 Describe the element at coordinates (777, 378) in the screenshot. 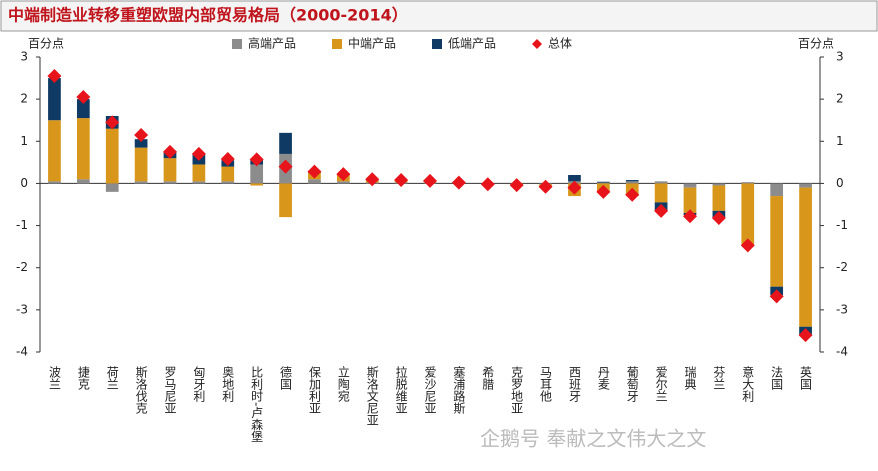

I see `x-tick-label: 法国` at that location.